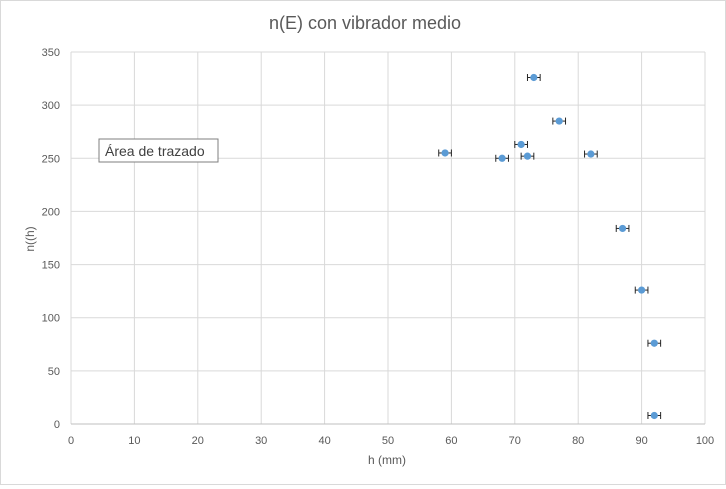 This screenshot has width=726, height=489. I want to click on y-tick-label: 100, so click(51, 319).